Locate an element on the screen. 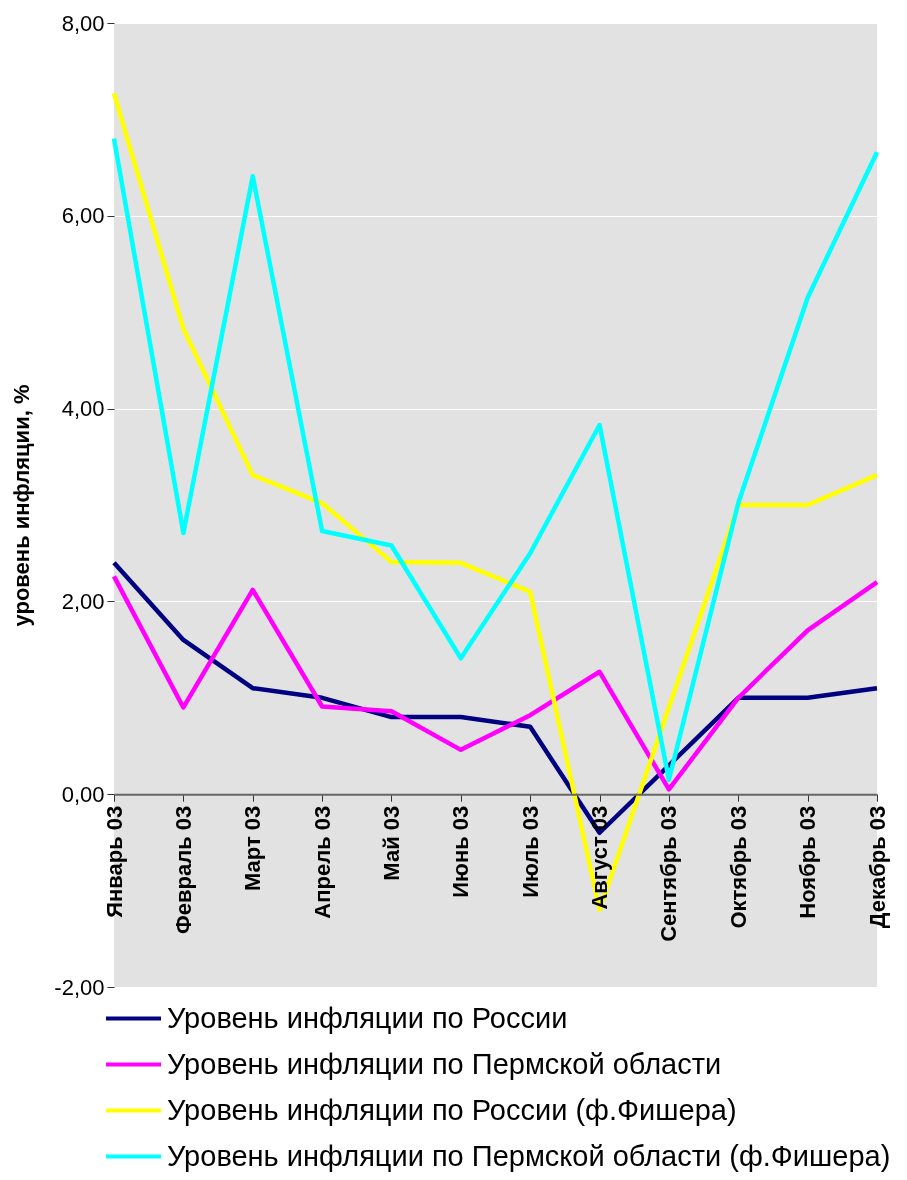 The width and height of the screenshot is (907, 1180). x-tick-label: Февраль 03 is located at coordinates (183, 869).